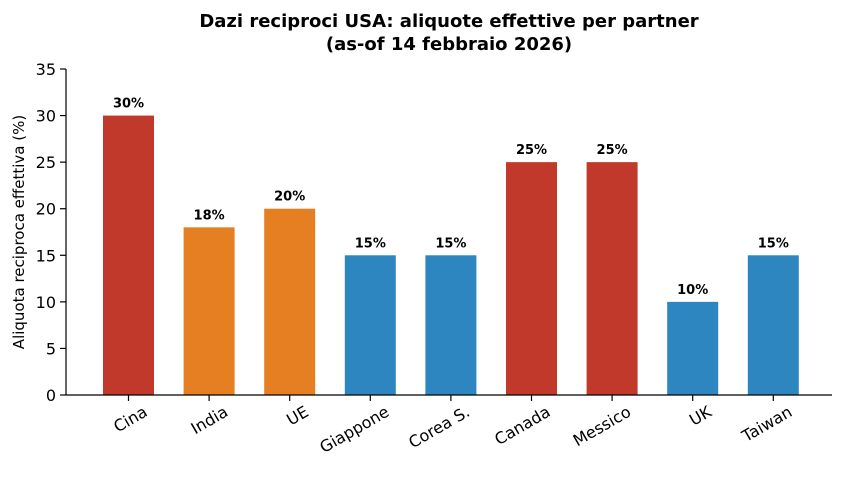  Describe the element at coordinates (128, 104) in the screenshot. I see `data-label: 30%` at that location.